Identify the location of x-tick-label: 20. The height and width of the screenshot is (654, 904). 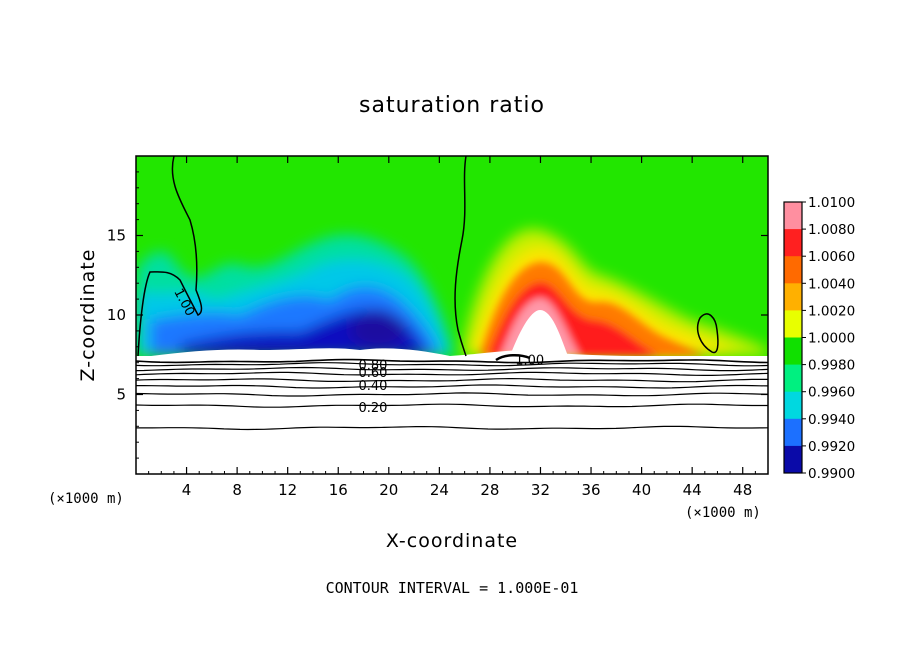
(388, 490).